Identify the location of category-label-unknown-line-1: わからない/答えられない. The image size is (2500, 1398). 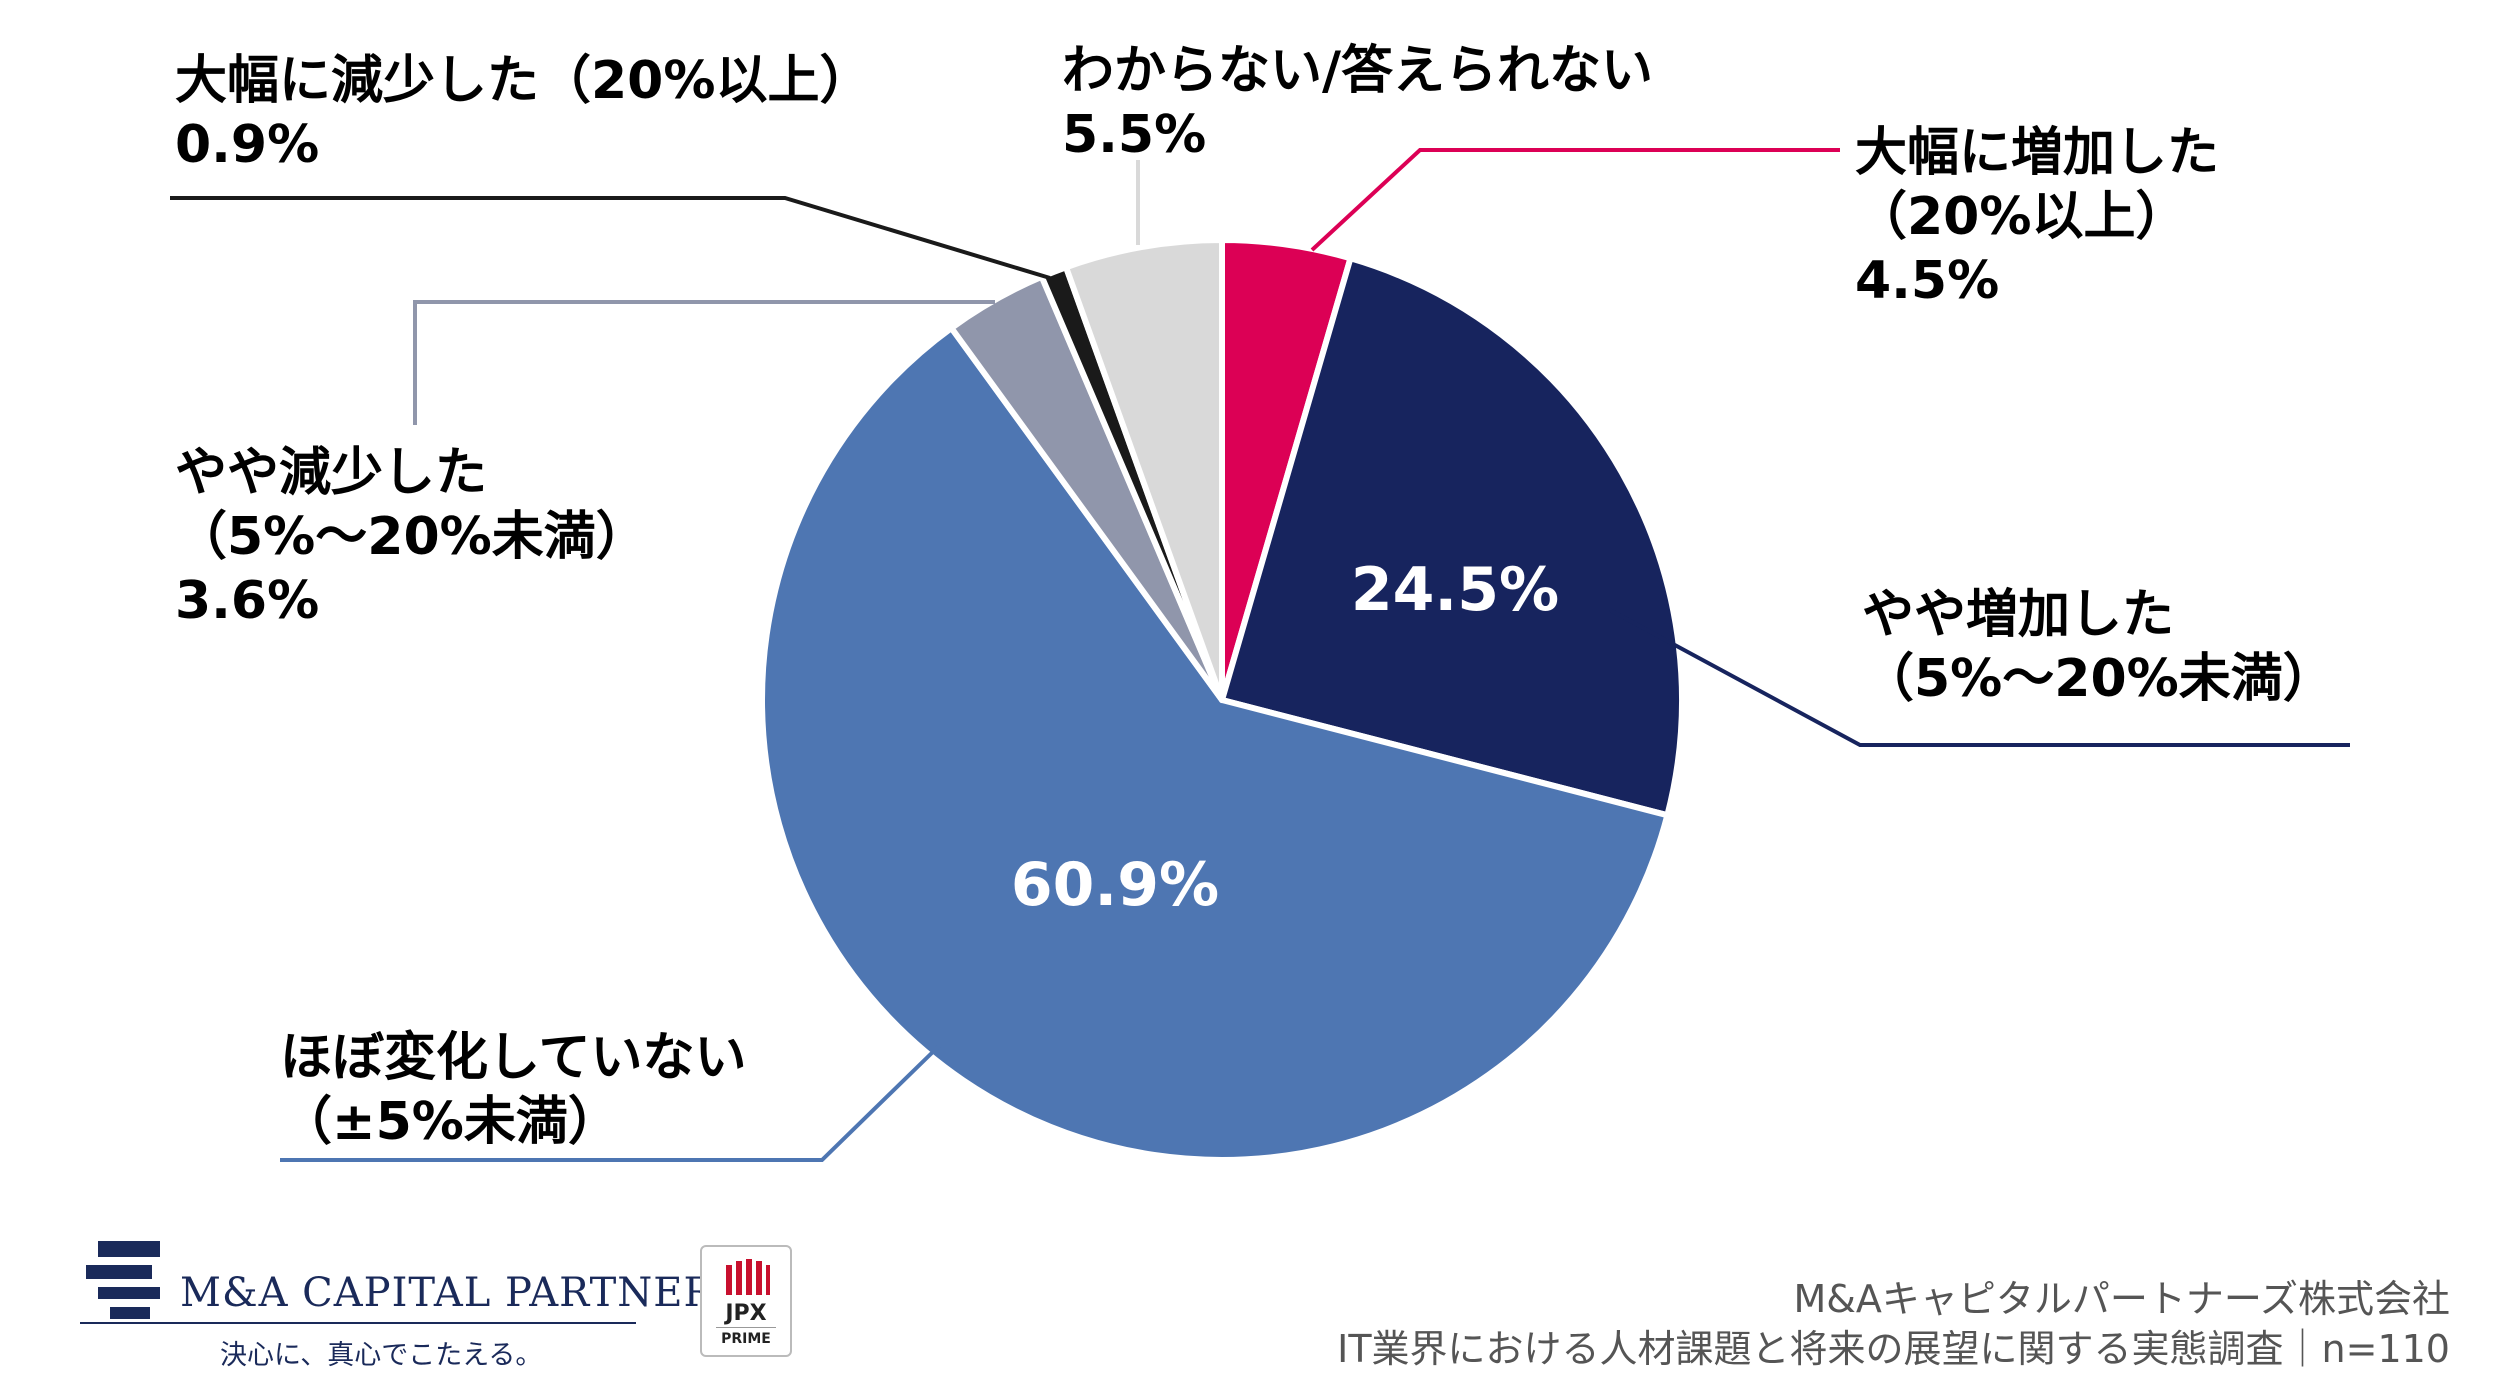
(1357, 71).